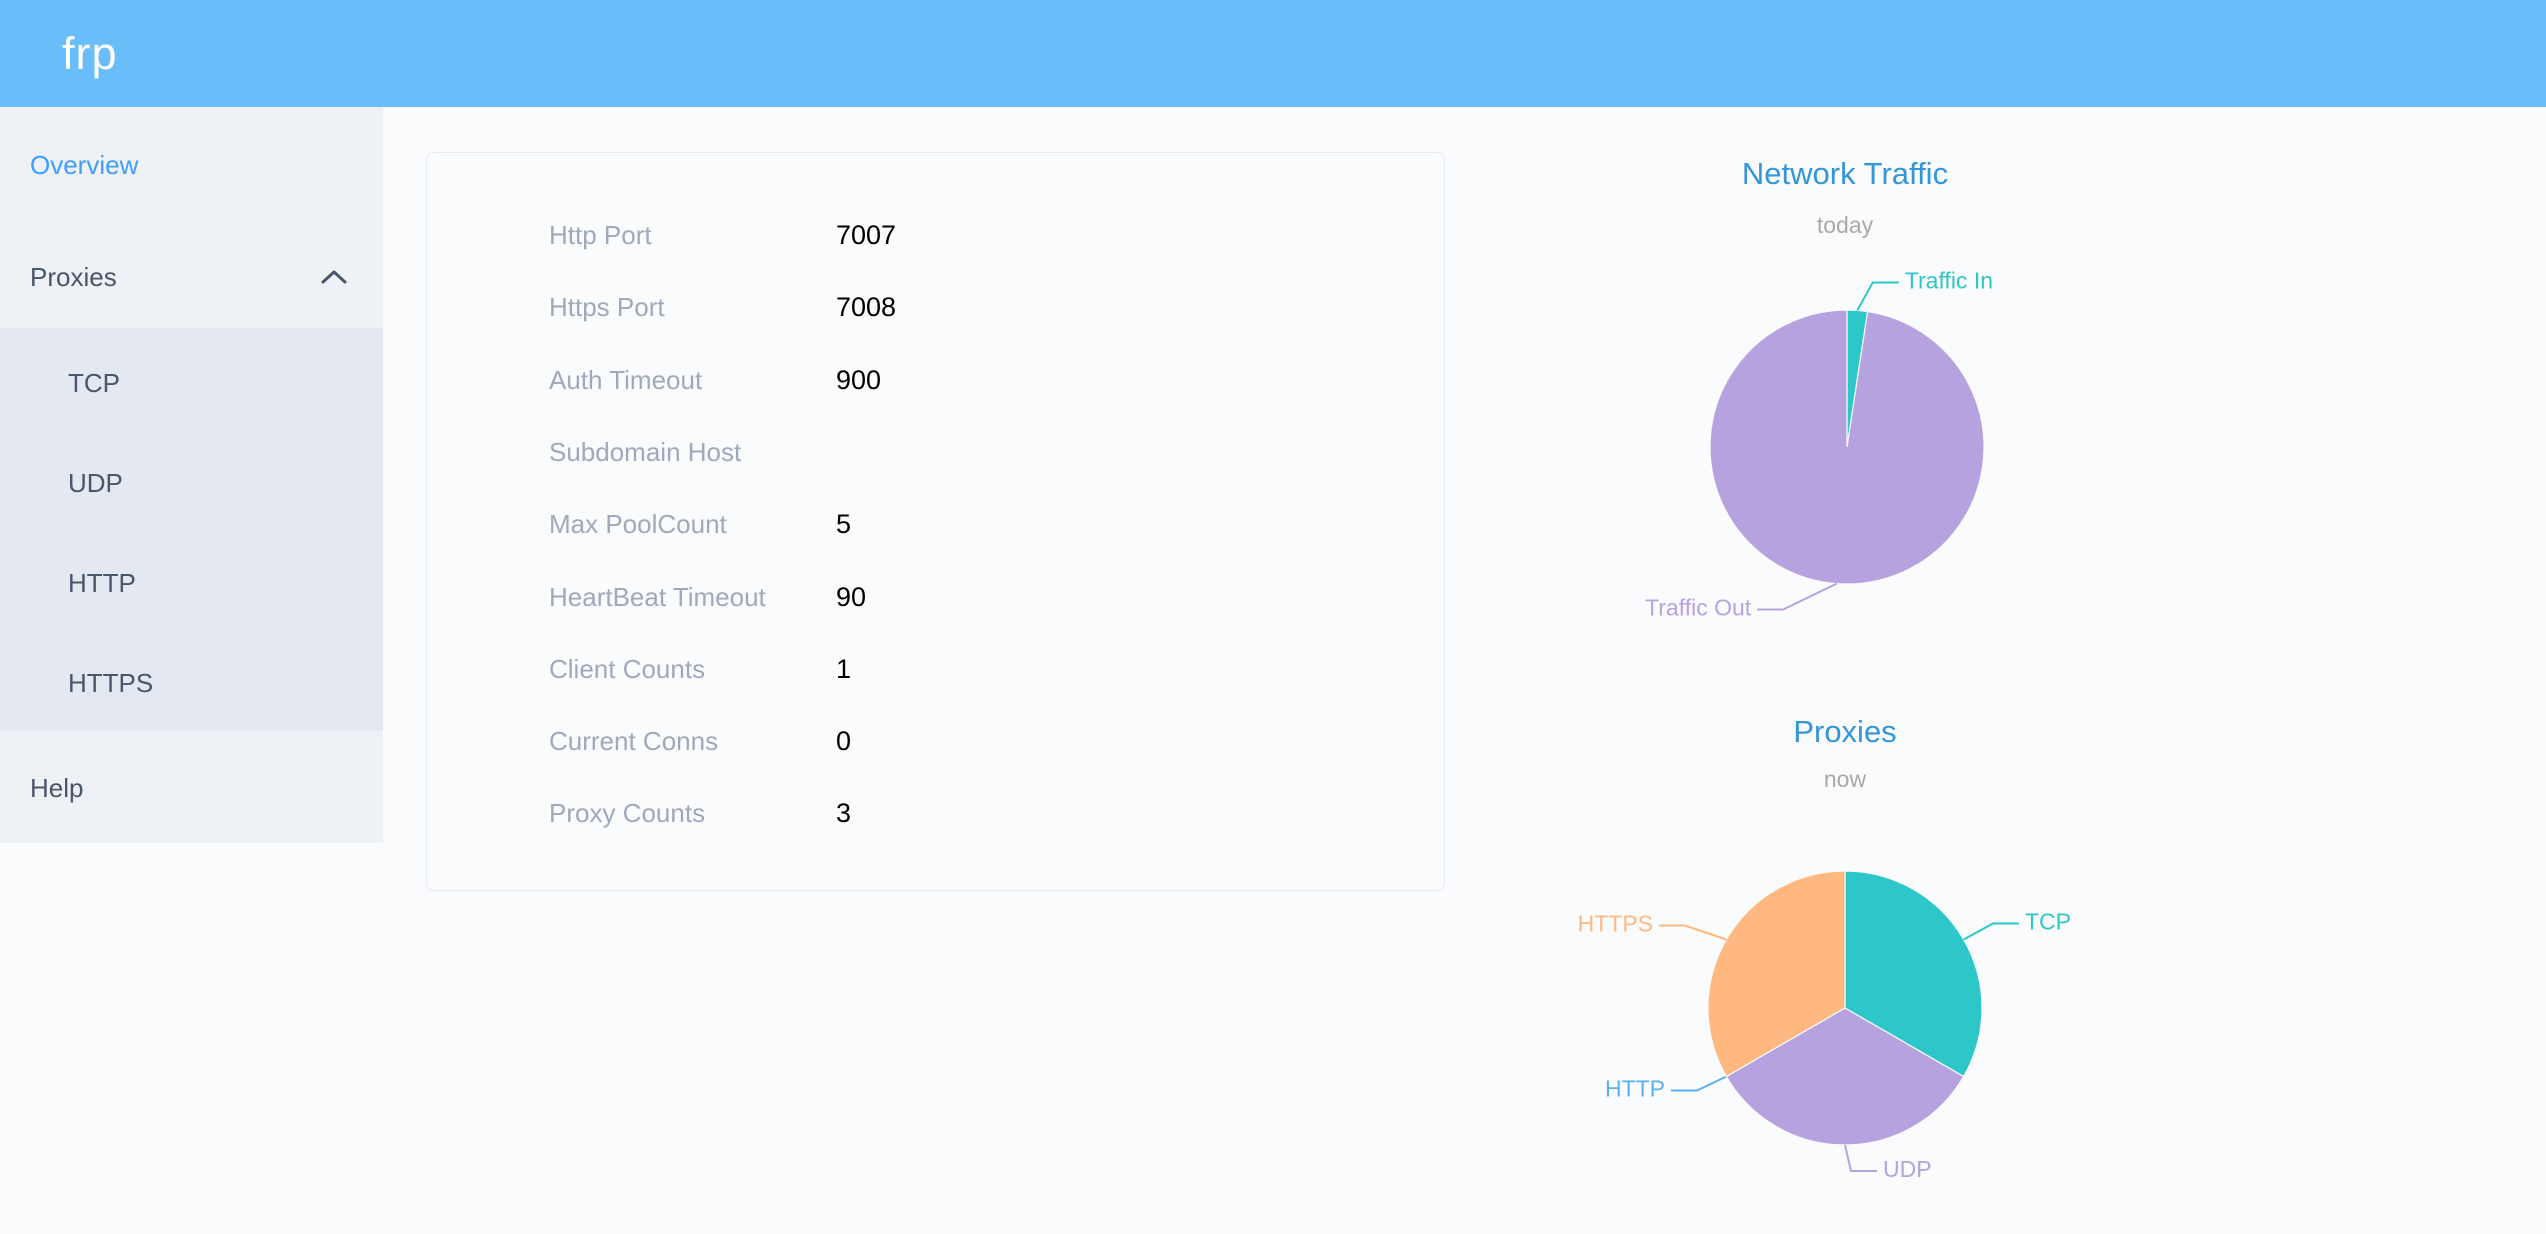 This screenshot has height=1234, width=2546. Describe the element at coordinates (1845, 225) in the screenshot. I see `network-traffic-chart-subtitle: today` at that location.